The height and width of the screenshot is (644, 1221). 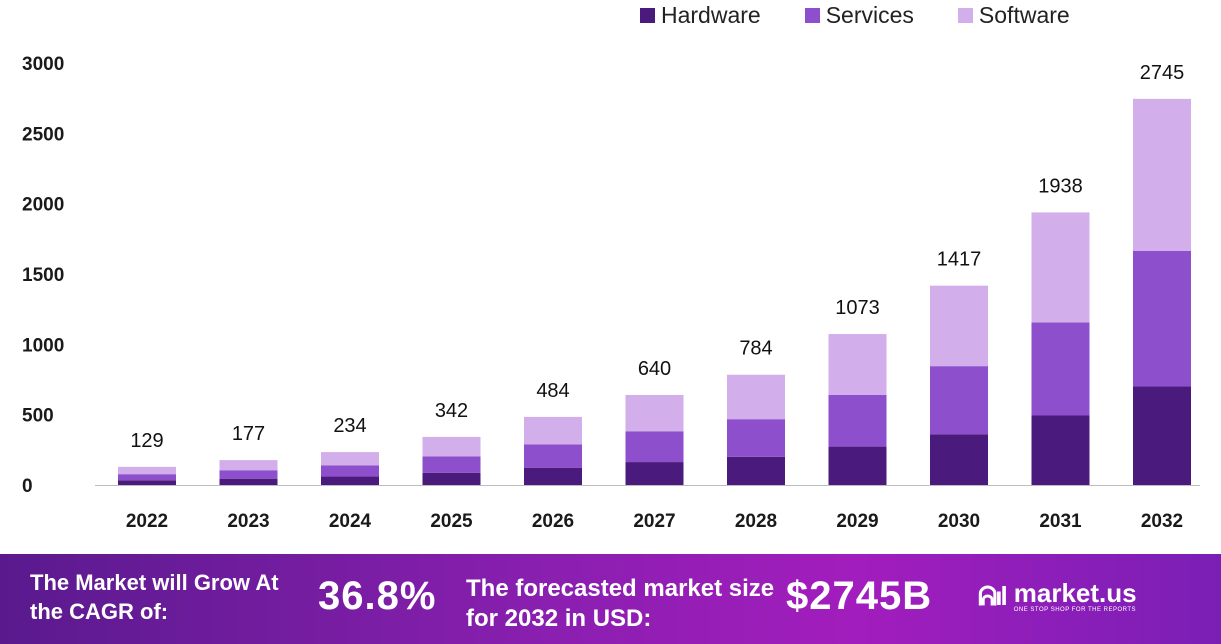 I want to click on legend-label-services: Services, so click(x=869, y=15).